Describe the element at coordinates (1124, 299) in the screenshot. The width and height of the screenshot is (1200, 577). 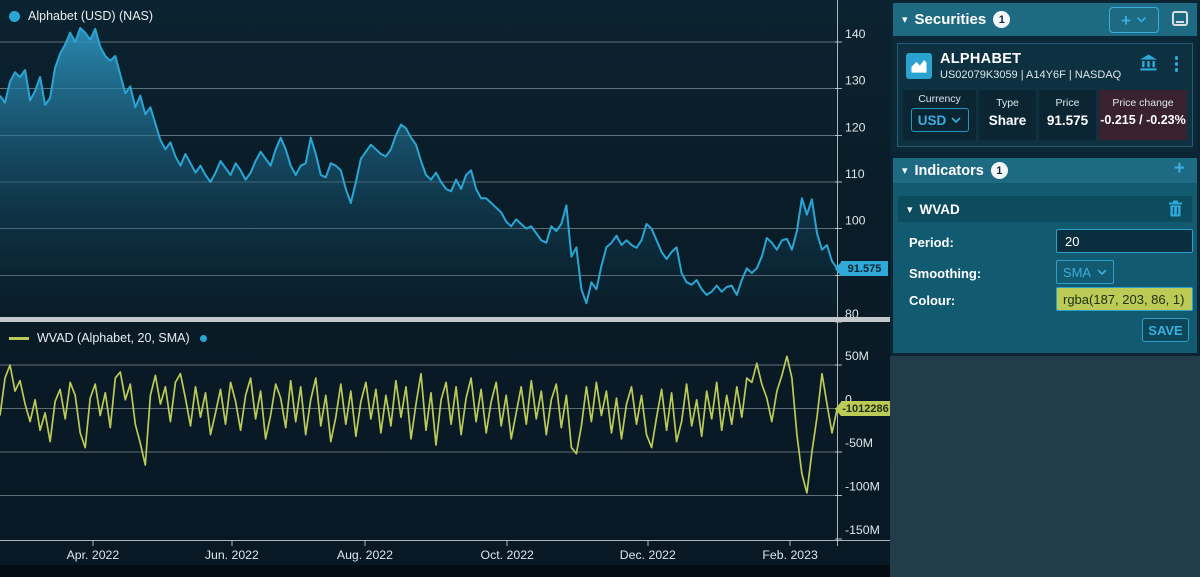
I see `colour-input` at that location.